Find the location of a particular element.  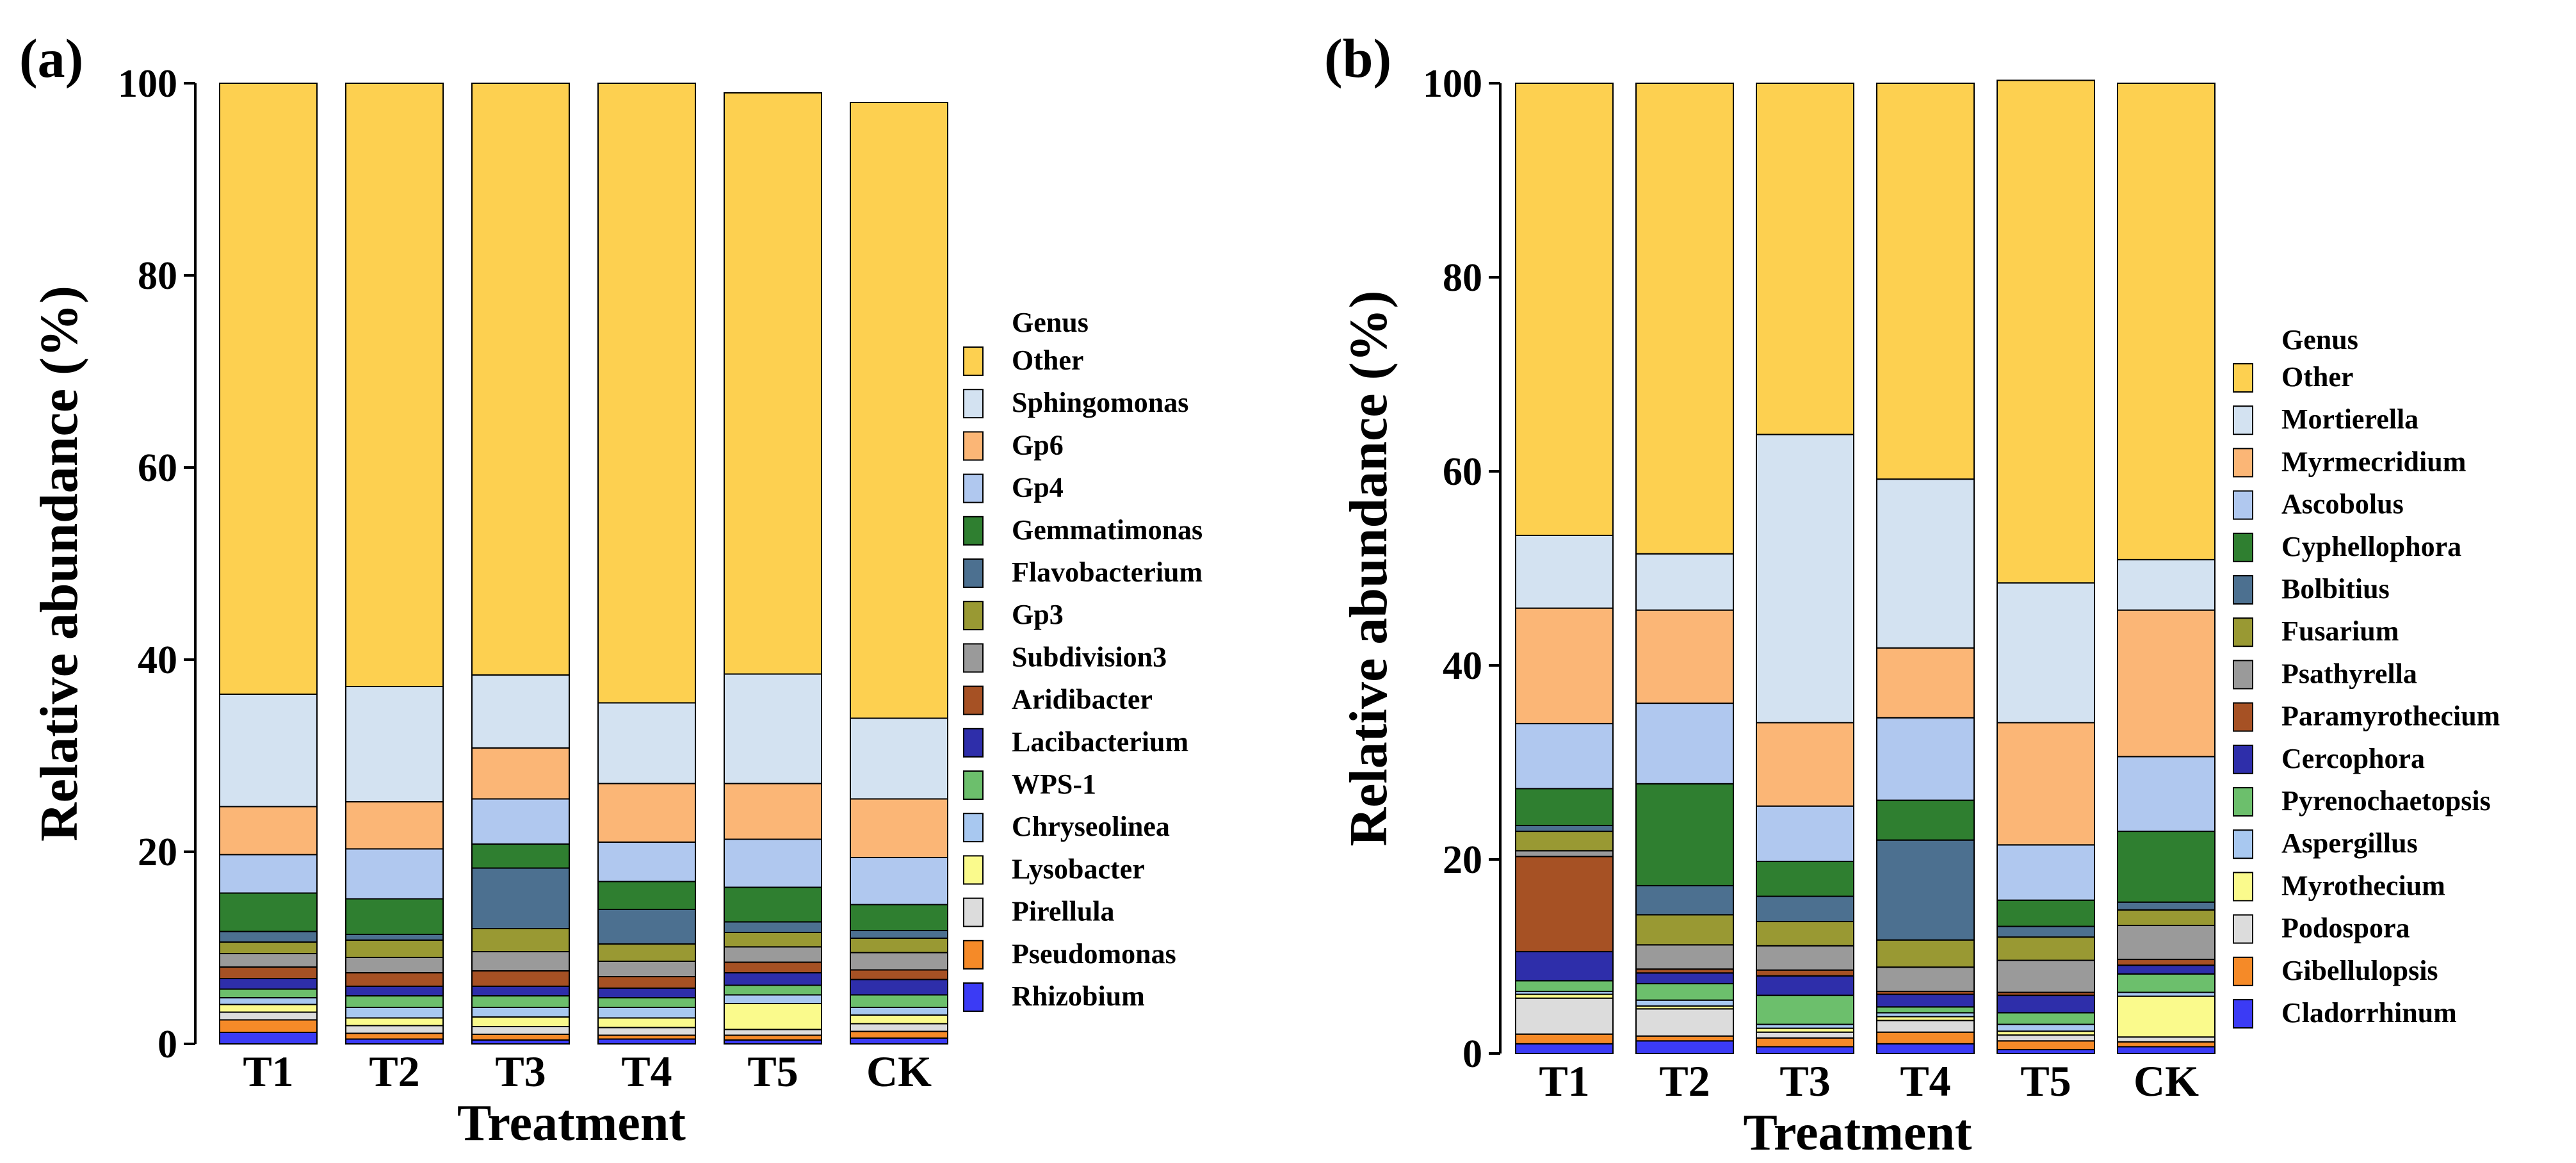

legend-entry: Gp4 is located at coordinates (1038, 487).